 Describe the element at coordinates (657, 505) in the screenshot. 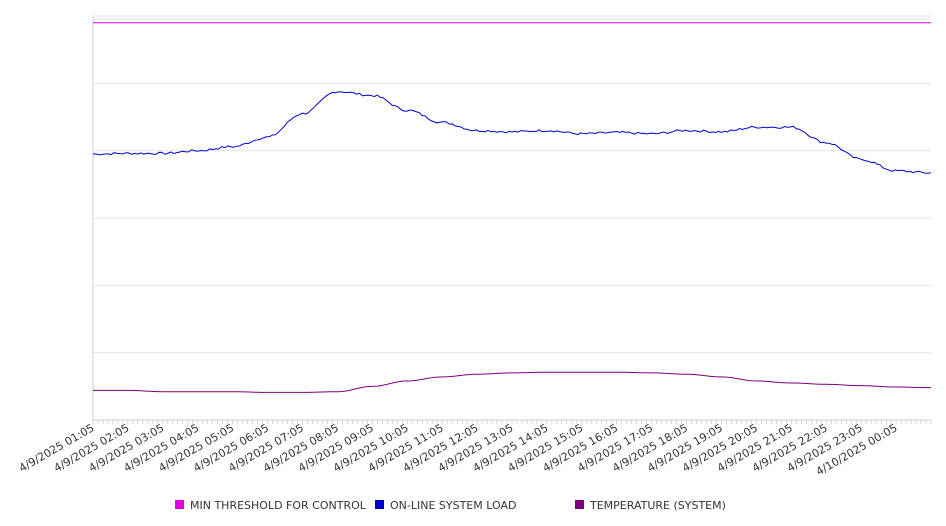

I see `legend-label-temperature-system: TEMPERATURE (SYSTEM)` at that location.